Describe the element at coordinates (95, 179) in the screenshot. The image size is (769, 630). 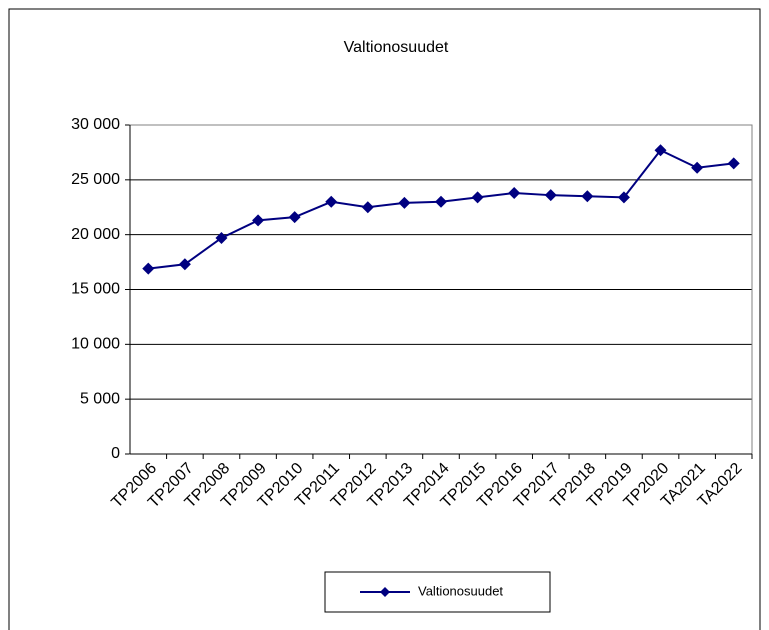
I see `y-tick-label: 25 000` at that location.